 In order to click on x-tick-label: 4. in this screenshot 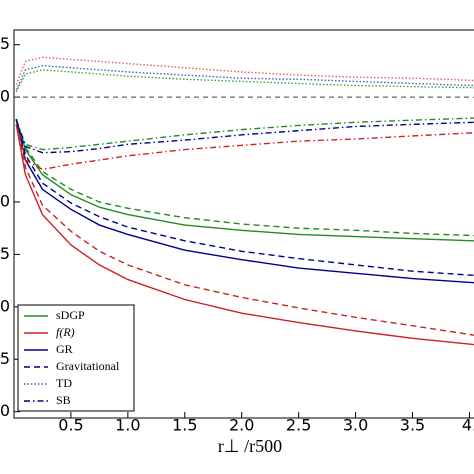, I will do `click(468, 425)`.